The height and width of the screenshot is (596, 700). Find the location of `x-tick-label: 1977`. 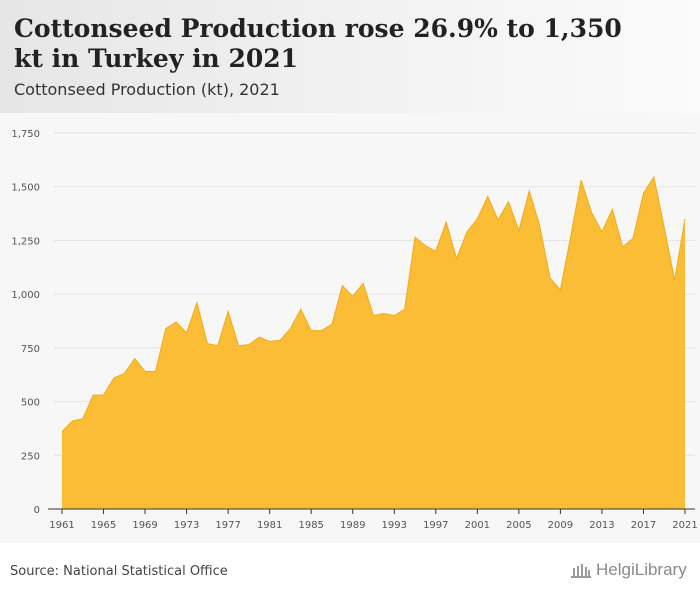

x-tick-label: 1977 is located at coordinates (227, 525).